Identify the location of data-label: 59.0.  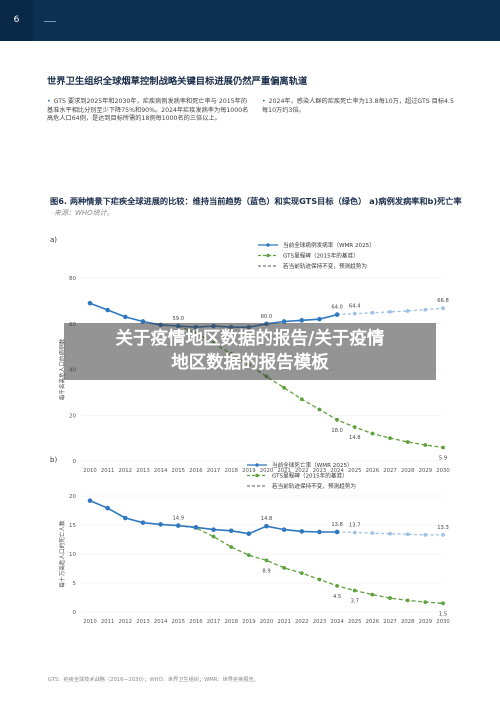
(178, 319).